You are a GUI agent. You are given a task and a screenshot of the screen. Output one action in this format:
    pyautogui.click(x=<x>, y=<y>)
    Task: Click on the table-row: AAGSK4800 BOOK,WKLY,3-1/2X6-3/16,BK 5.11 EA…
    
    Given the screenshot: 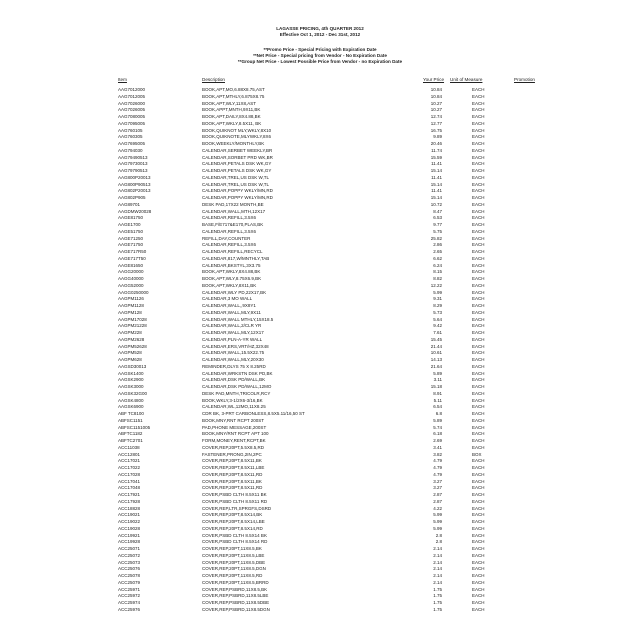 What is the action you would take?
    pyautogui.click(x=320, y=401)
    